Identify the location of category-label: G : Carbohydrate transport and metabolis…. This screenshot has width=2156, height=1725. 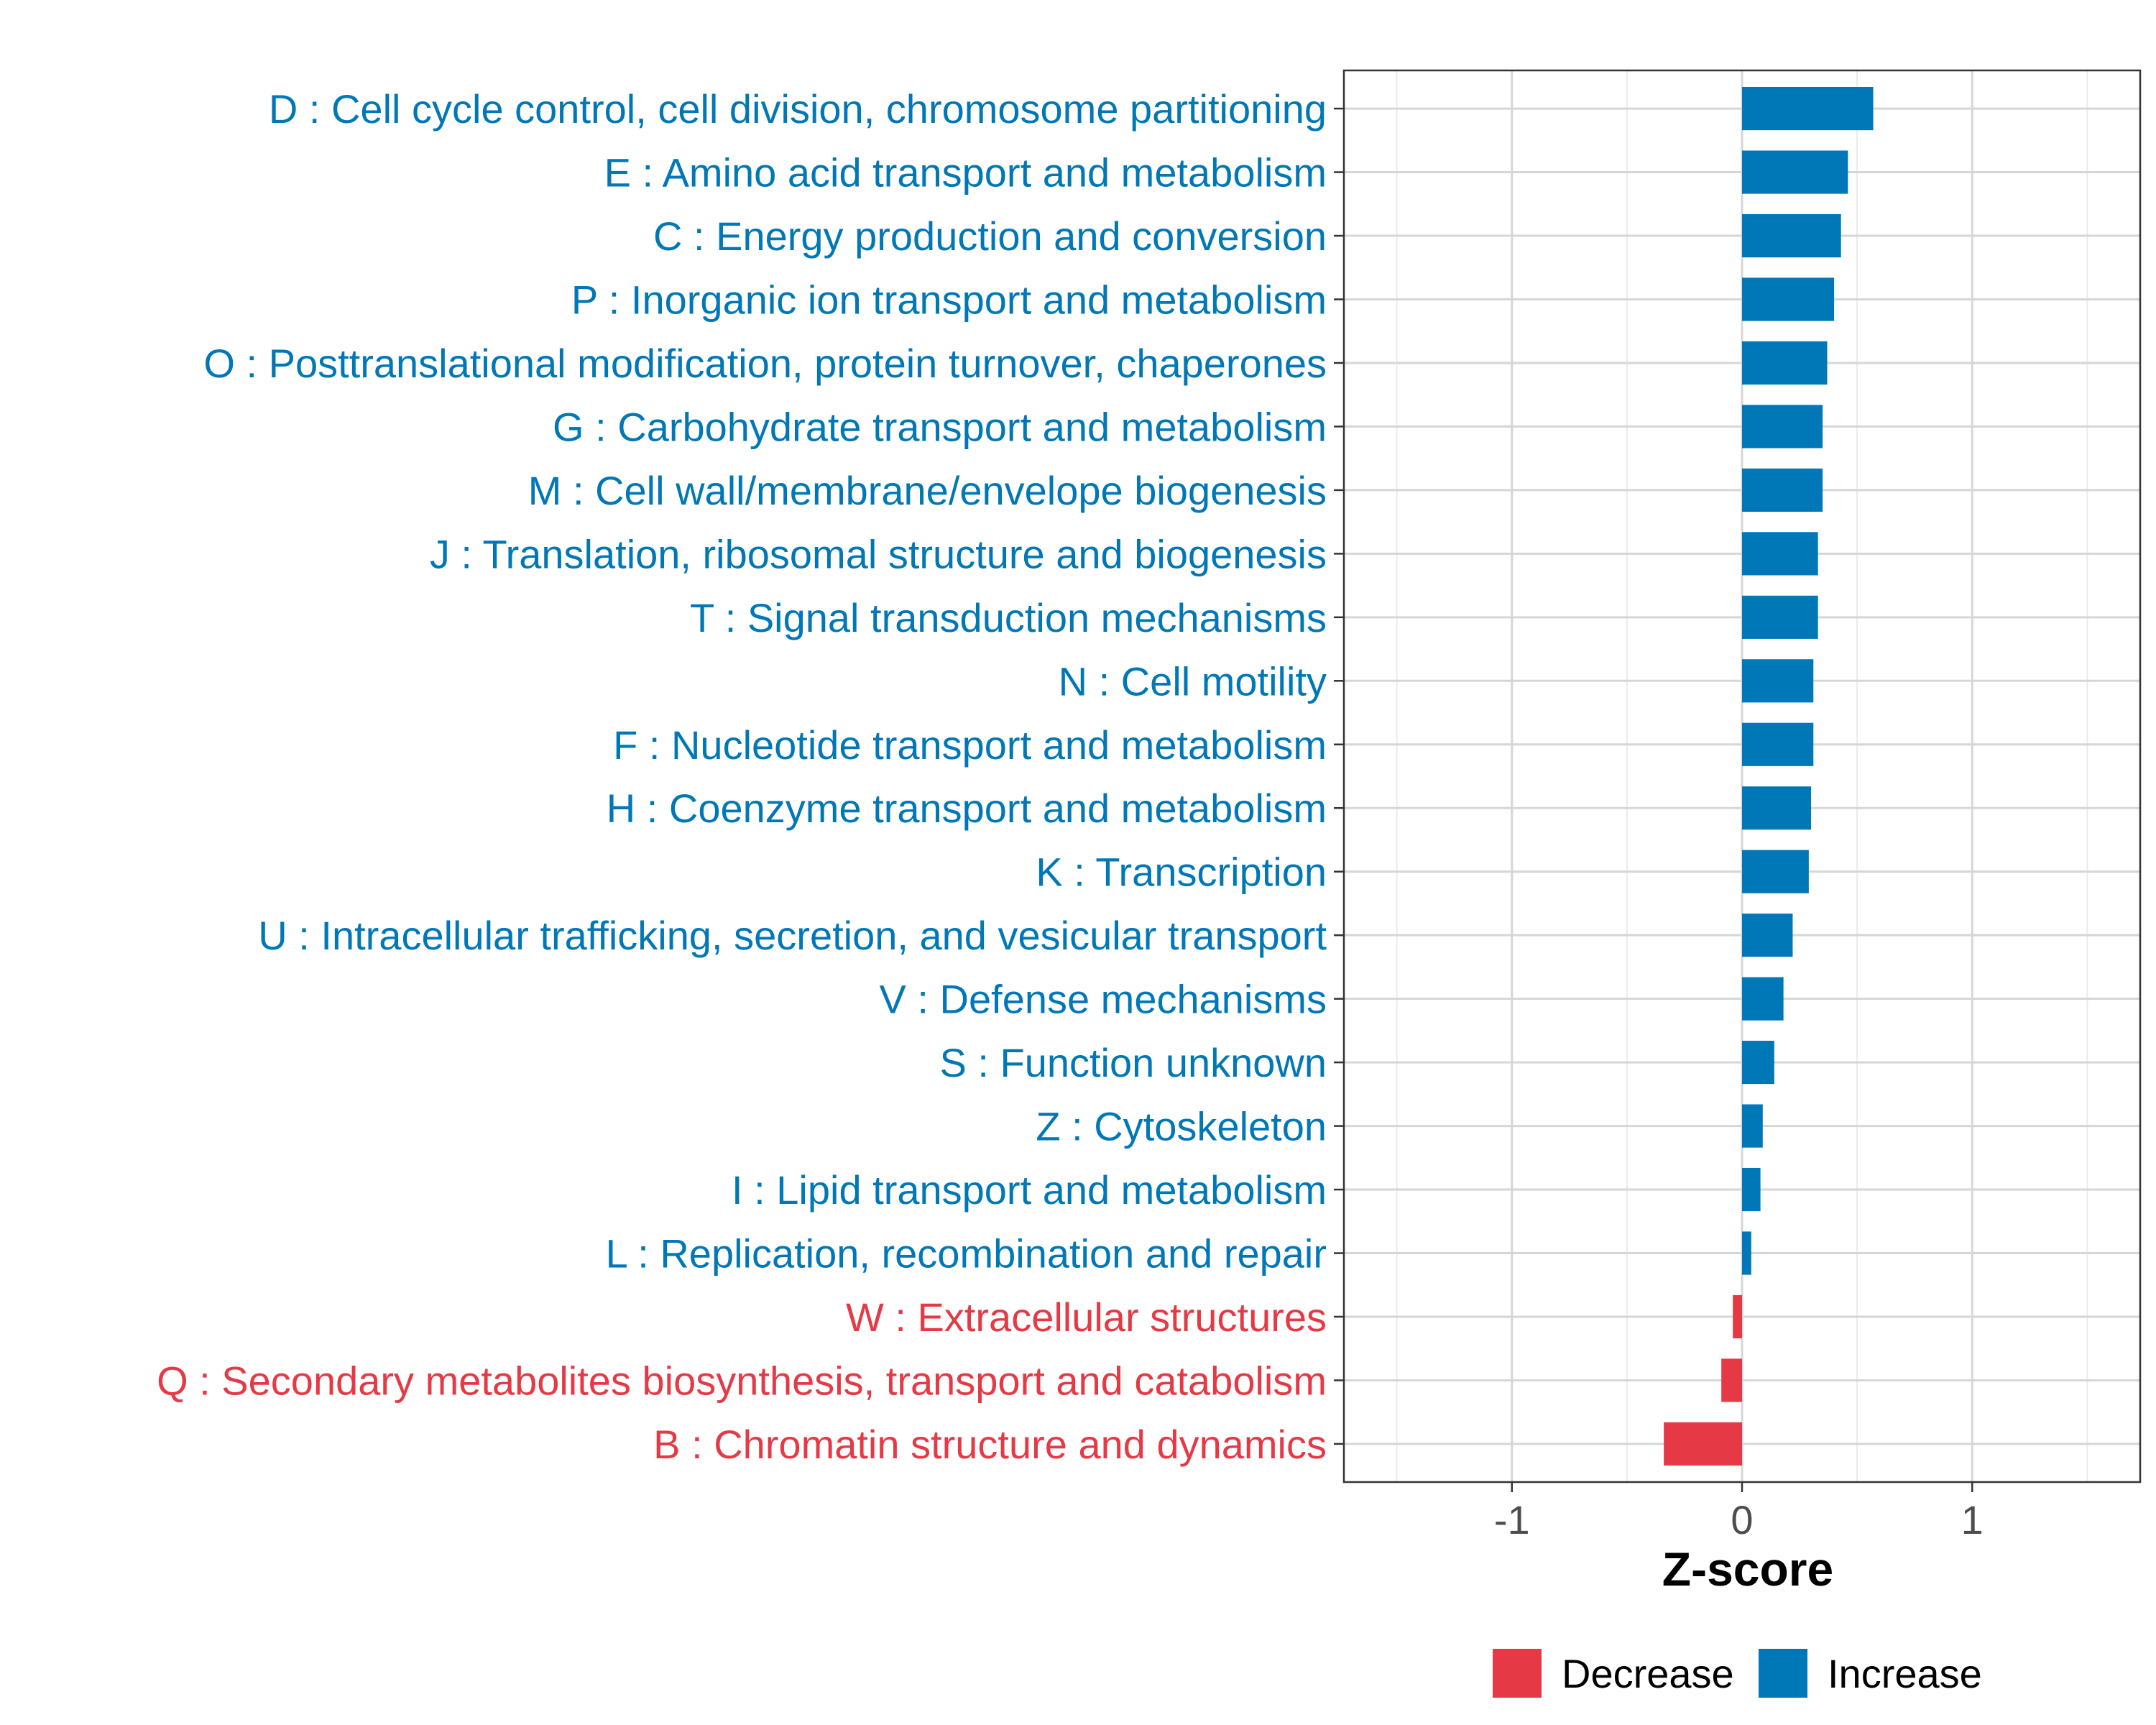
(940, 426).